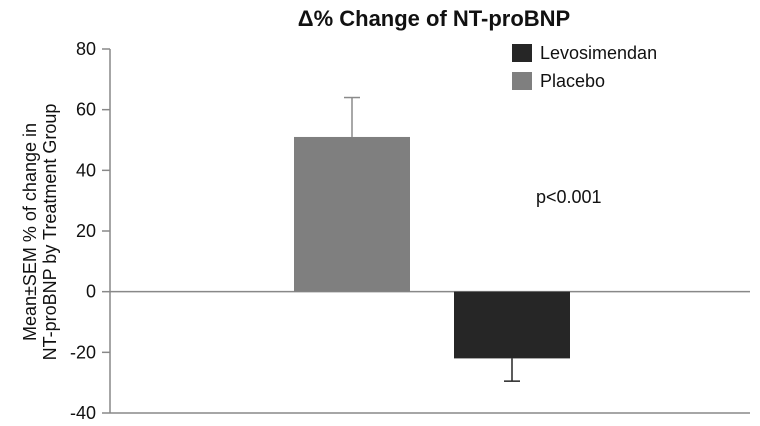  I want to click on legend-swatch-placebo, so click(522, 81).